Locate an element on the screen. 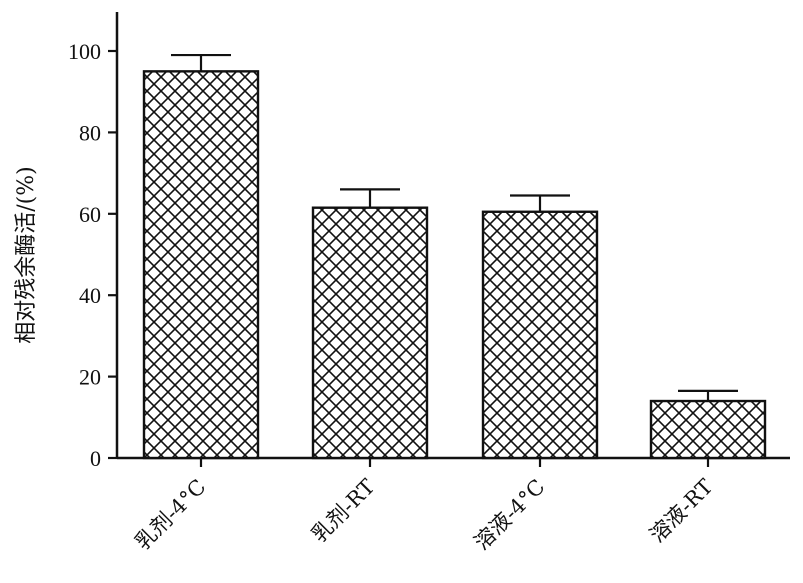 The width and height of the screenshot is (803, 583). y-tick-label: 20 is located at coordinates (90, 377).